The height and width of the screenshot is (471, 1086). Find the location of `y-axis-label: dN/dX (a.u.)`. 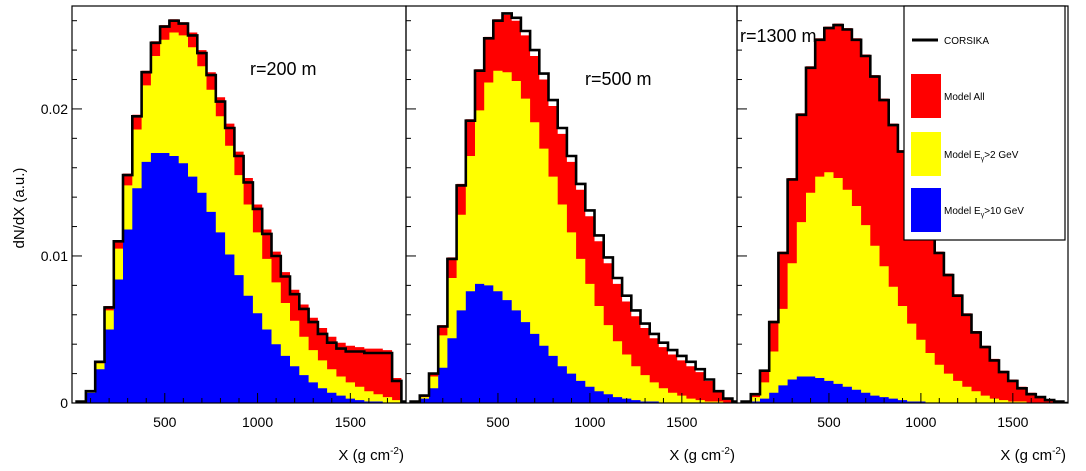

y-axis-label: dN/dX (a.u.) is located at coordinates (19, 208).